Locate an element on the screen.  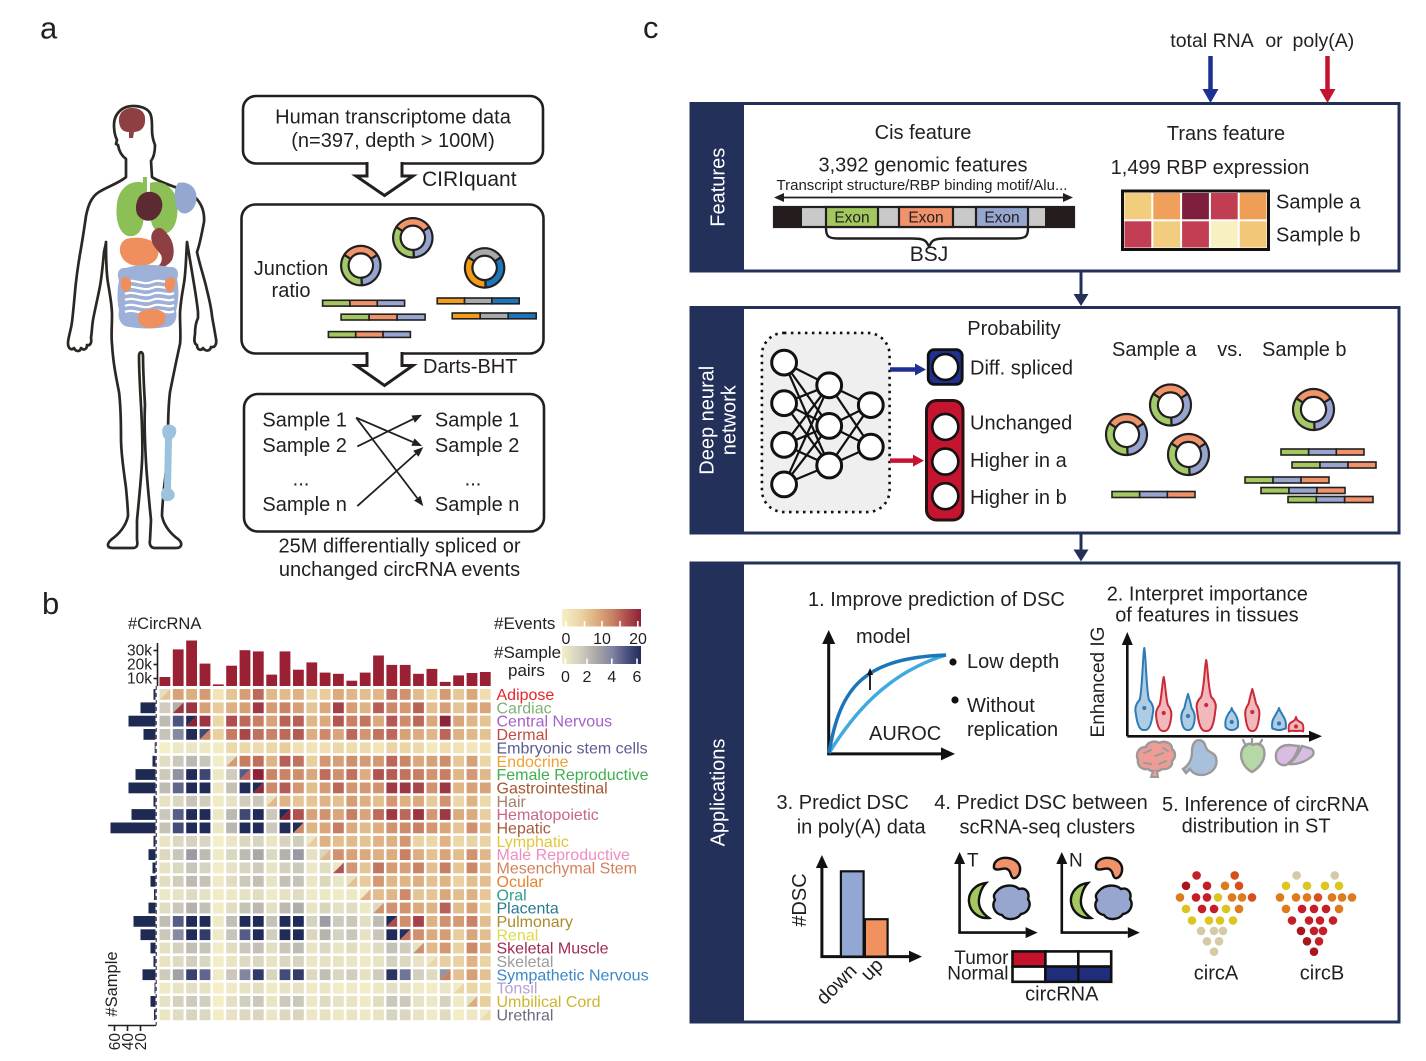
svg-text: #Events is located at coordinates (524, 623).